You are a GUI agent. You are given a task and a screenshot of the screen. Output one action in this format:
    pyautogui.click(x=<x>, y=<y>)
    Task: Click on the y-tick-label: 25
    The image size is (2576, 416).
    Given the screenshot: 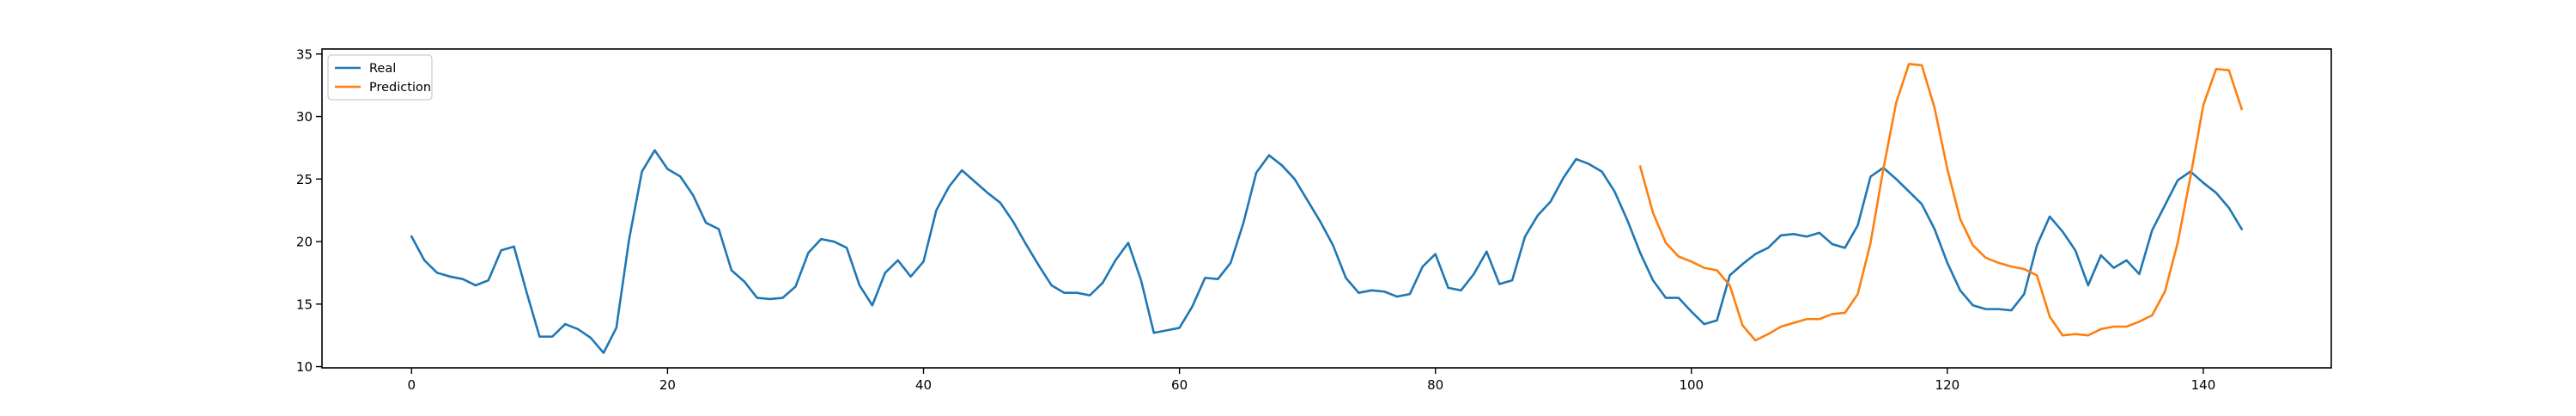 What is the action you would take?
    pyautogui.click(x=304, y=179)
    